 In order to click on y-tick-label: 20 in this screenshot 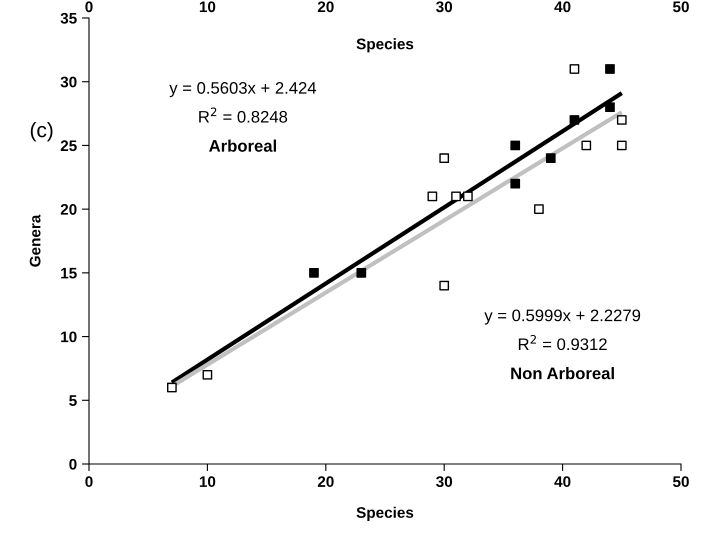, I will do `click(68, 209)`.